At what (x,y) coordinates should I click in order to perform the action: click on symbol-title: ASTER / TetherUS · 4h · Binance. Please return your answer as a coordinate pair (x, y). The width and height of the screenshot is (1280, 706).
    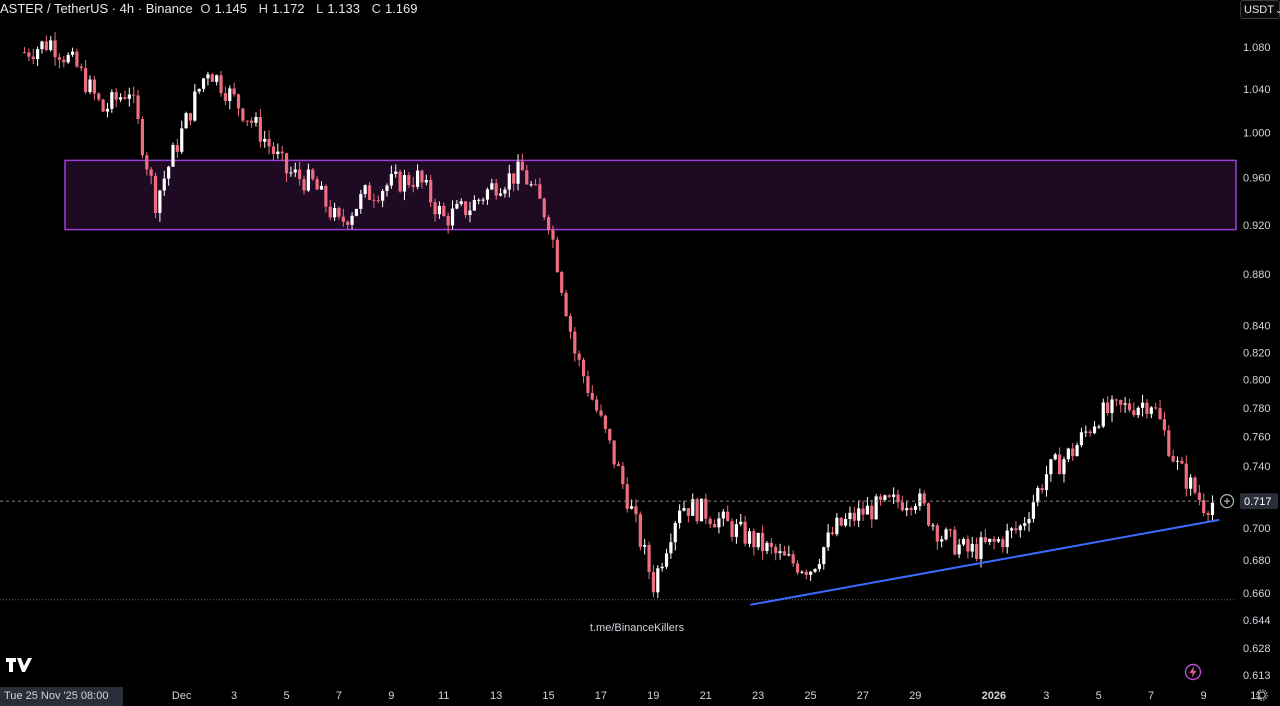
    Looking at the image, I should click on (96, 8).